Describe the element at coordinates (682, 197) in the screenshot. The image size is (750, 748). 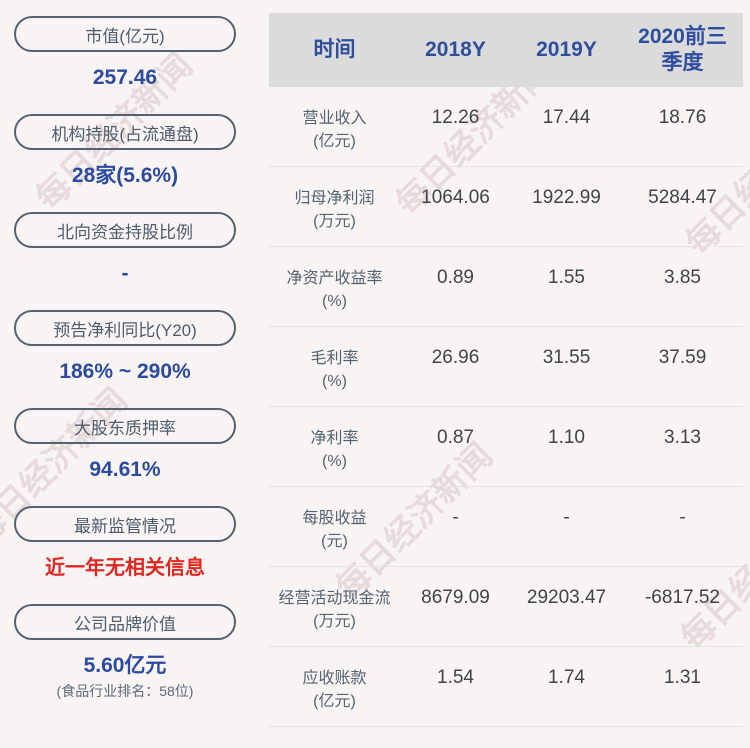
I see `cell-value: 5284.47` at that location.